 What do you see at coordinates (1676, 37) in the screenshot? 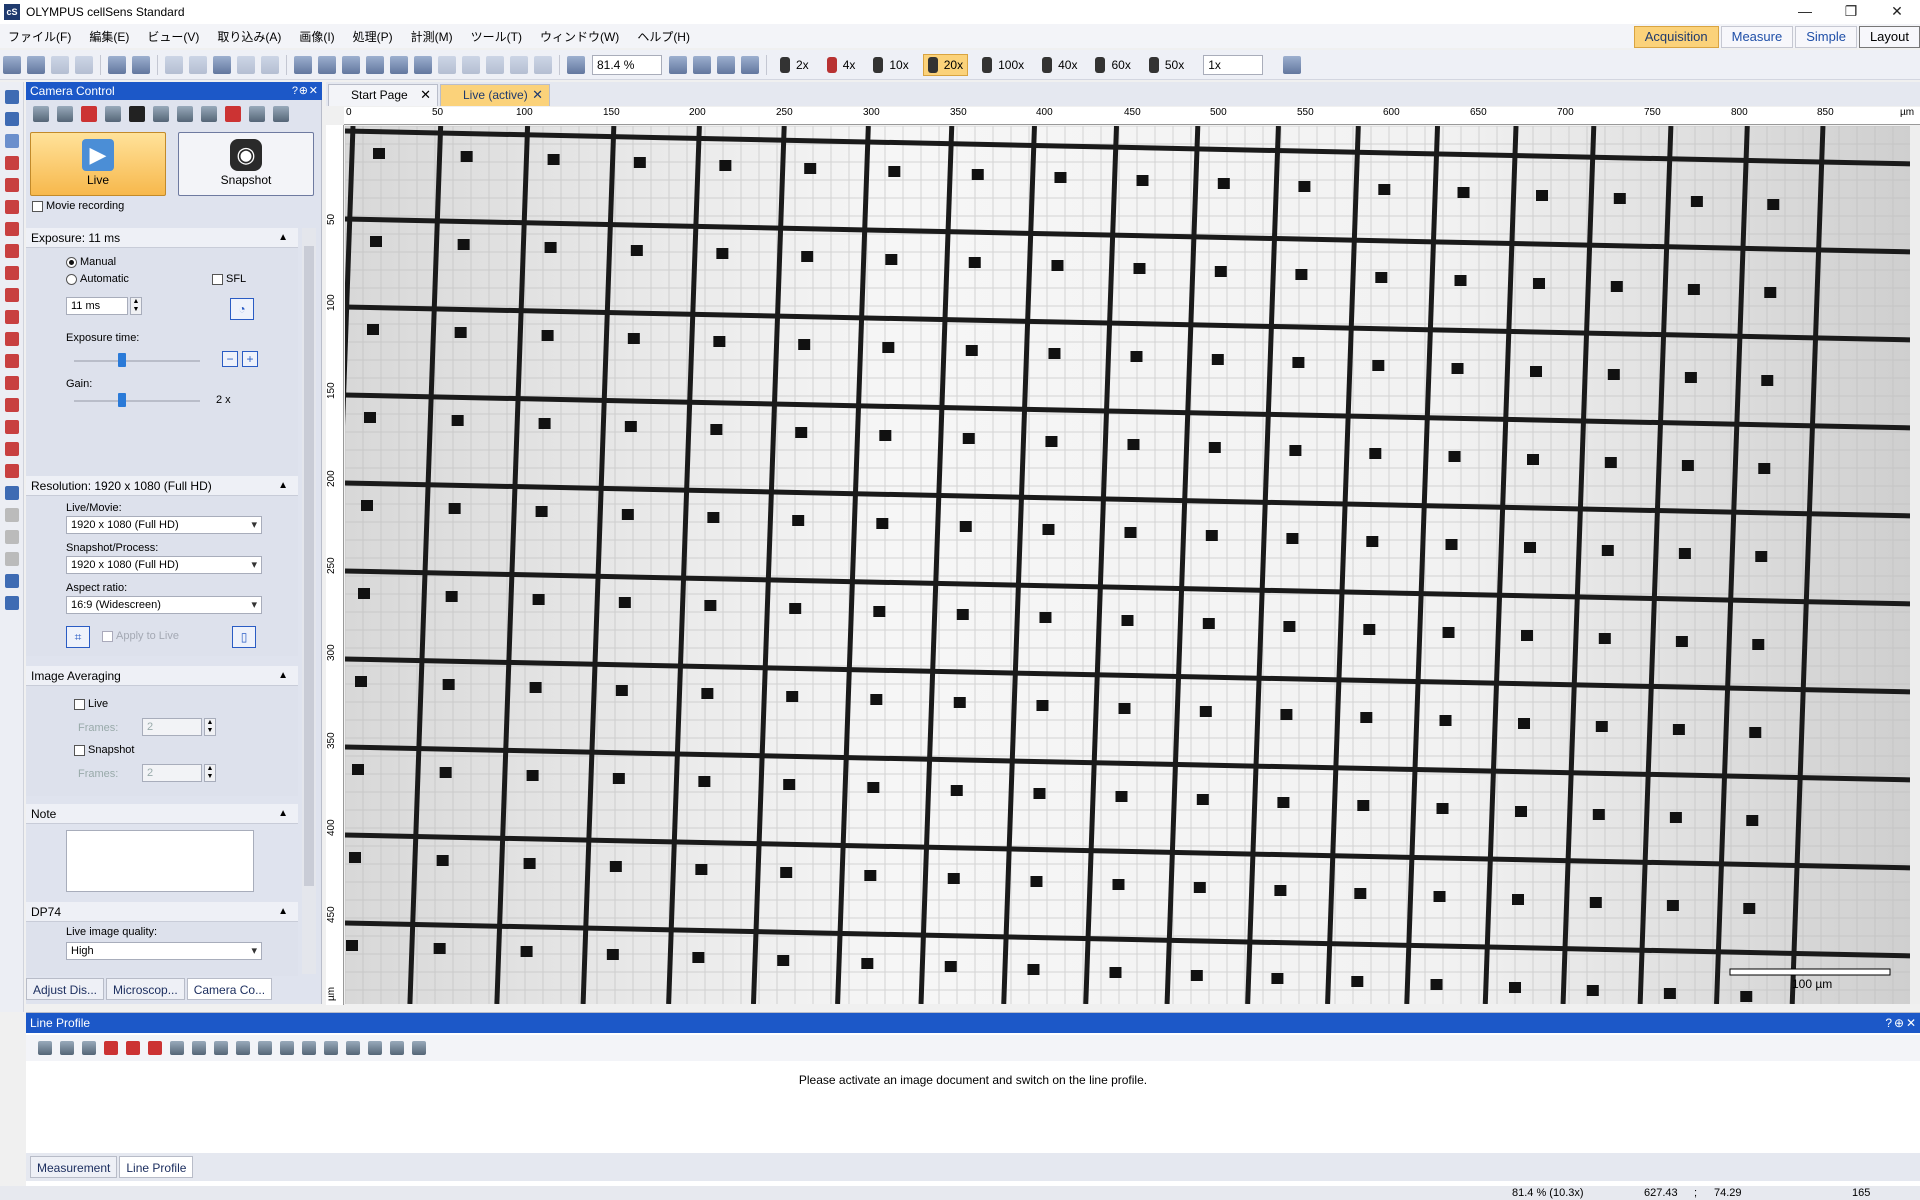
I see `mode-acquisition: Acquisition` at bounding box center [1676, 37].